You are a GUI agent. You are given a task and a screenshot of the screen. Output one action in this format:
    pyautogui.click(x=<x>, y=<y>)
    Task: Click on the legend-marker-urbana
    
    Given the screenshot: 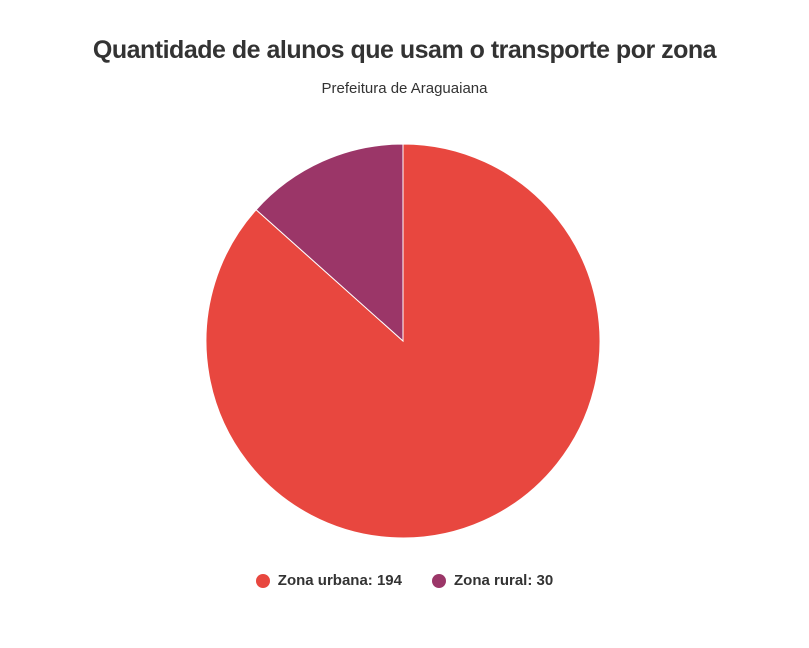 What is the action you would take?
    pyautogui.click(x=262, y=580)
    